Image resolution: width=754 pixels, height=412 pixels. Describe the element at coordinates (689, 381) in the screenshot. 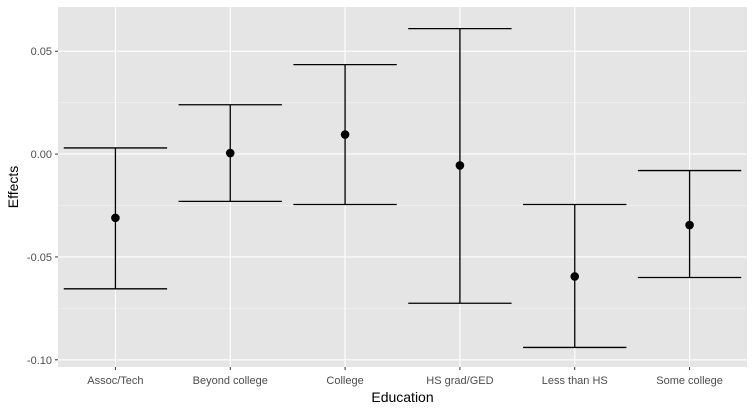

I see `x-tick-label: Some college` at that location.